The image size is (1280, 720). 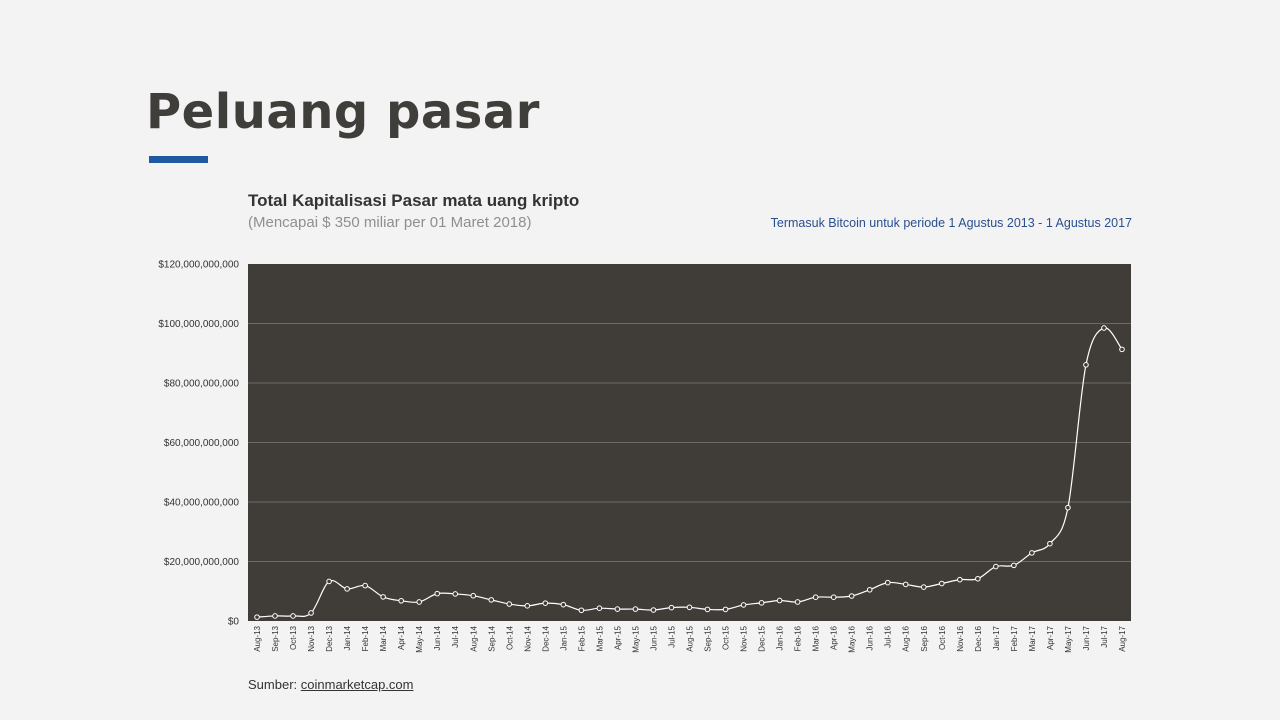 I want to click on x-tick-label: Sep-15, so click(x=708, y=638).